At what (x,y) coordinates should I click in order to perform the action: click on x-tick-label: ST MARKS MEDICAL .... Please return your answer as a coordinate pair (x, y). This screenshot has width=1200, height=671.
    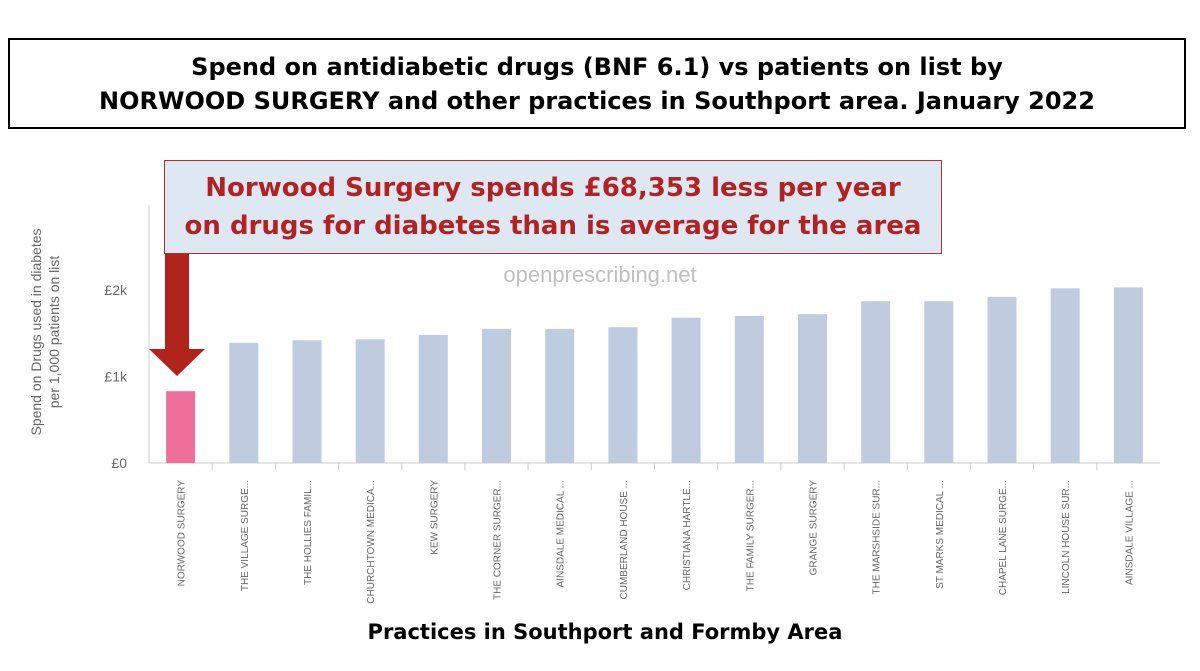
    Looking at the image, I should click on (940, 534).